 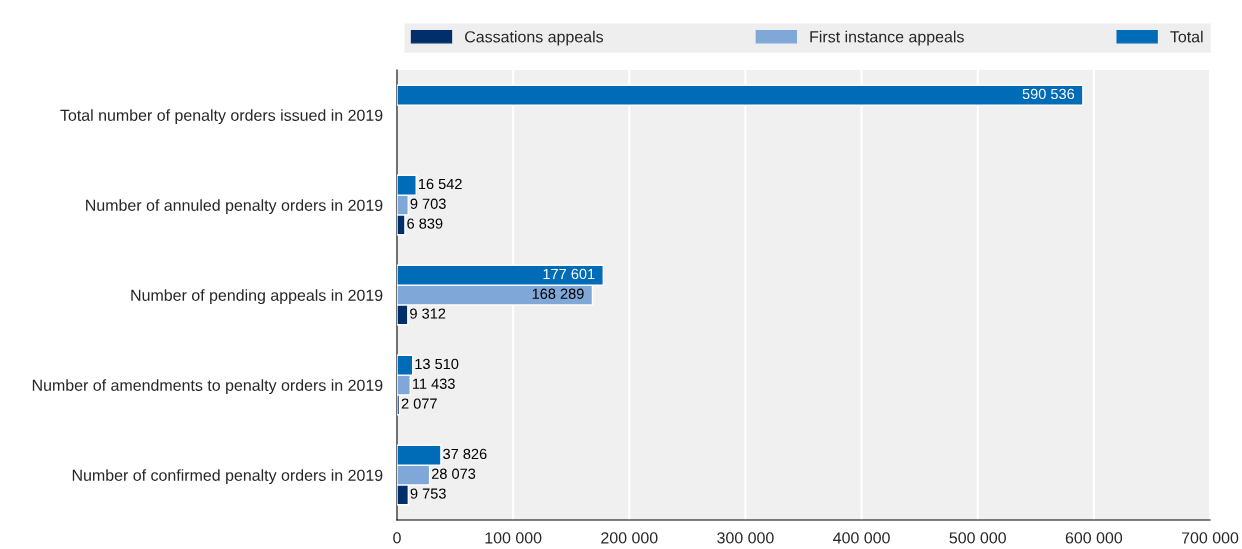 I want to click on data-label: 28 073, so click(x=453, y=473).